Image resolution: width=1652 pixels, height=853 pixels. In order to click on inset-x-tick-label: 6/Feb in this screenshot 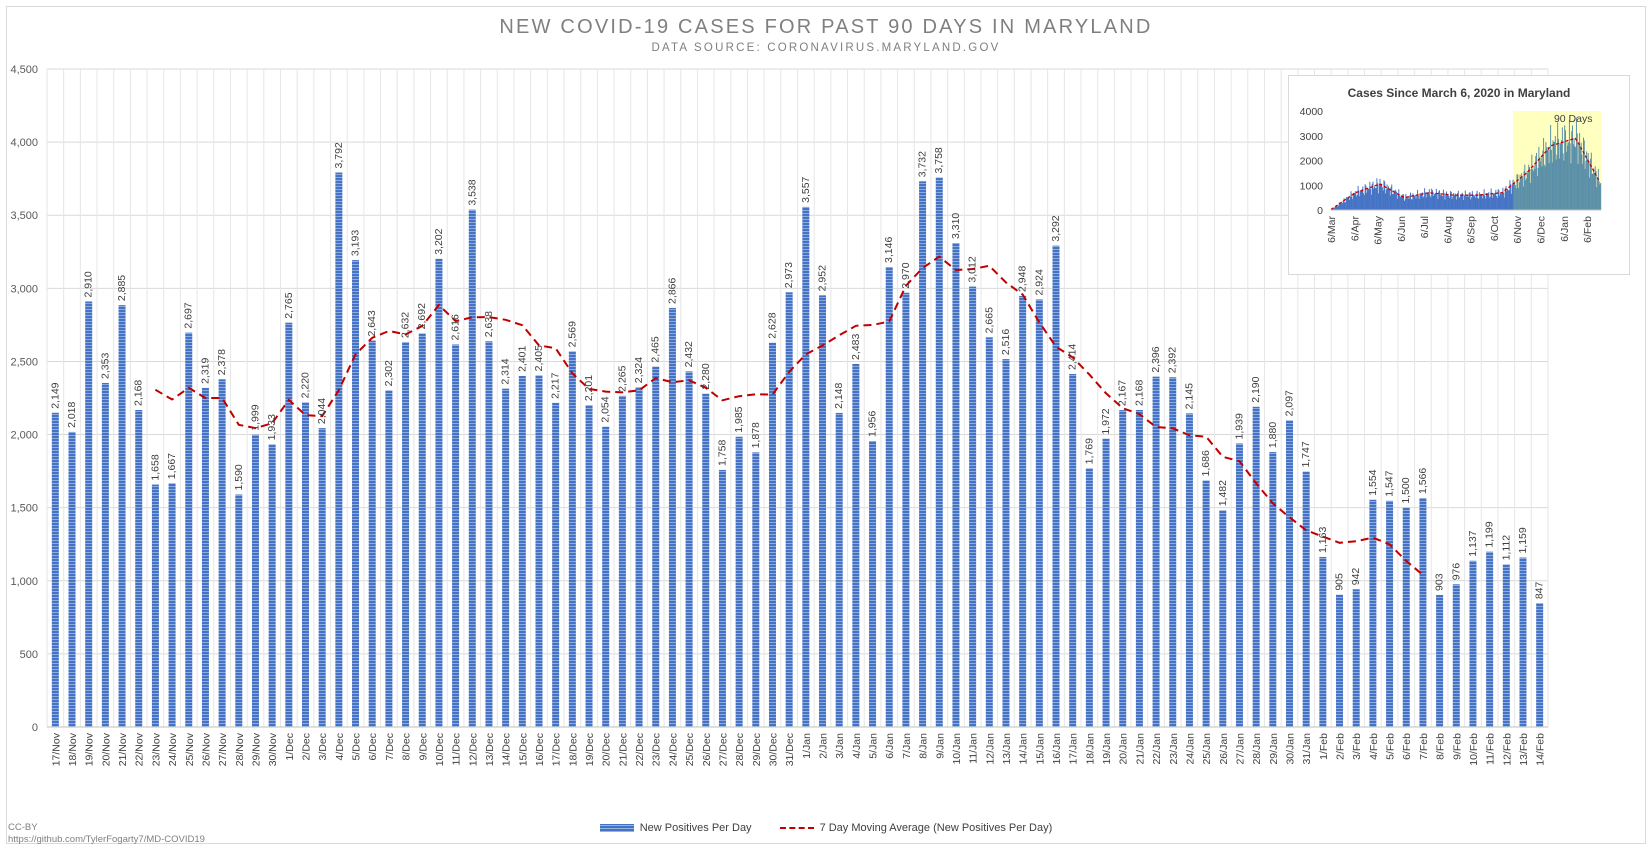, I will do `click(1588, 229)`.